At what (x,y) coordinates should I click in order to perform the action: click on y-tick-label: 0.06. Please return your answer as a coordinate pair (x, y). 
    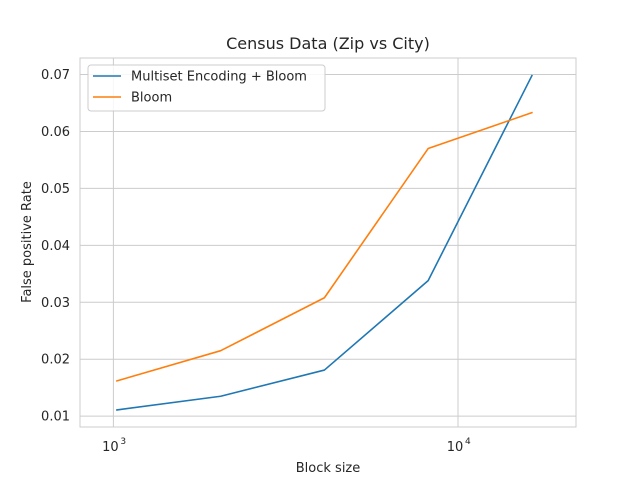
    Looking at the image, I should click on (55, 132).